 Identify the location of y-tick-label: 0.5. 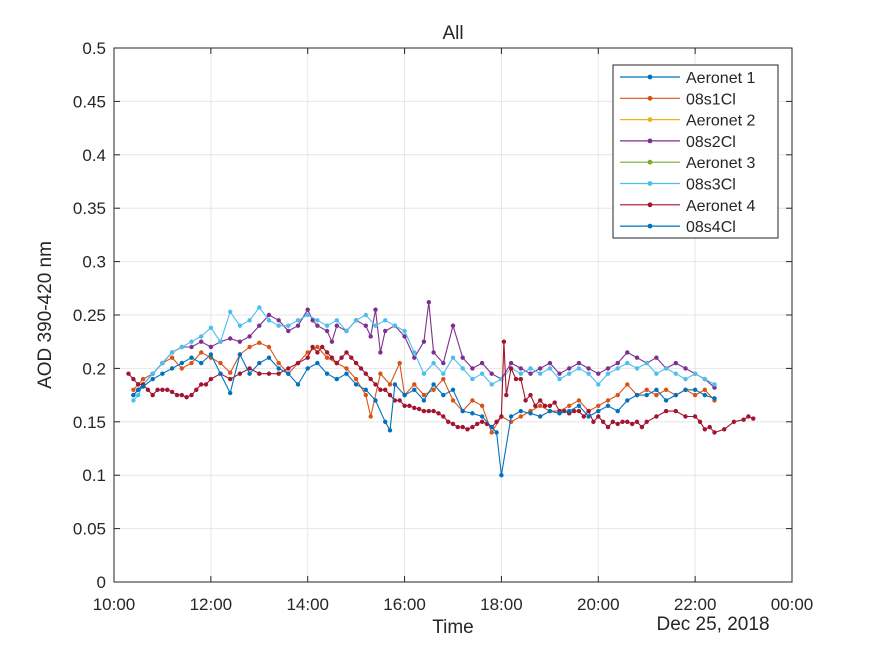
(94, 48).